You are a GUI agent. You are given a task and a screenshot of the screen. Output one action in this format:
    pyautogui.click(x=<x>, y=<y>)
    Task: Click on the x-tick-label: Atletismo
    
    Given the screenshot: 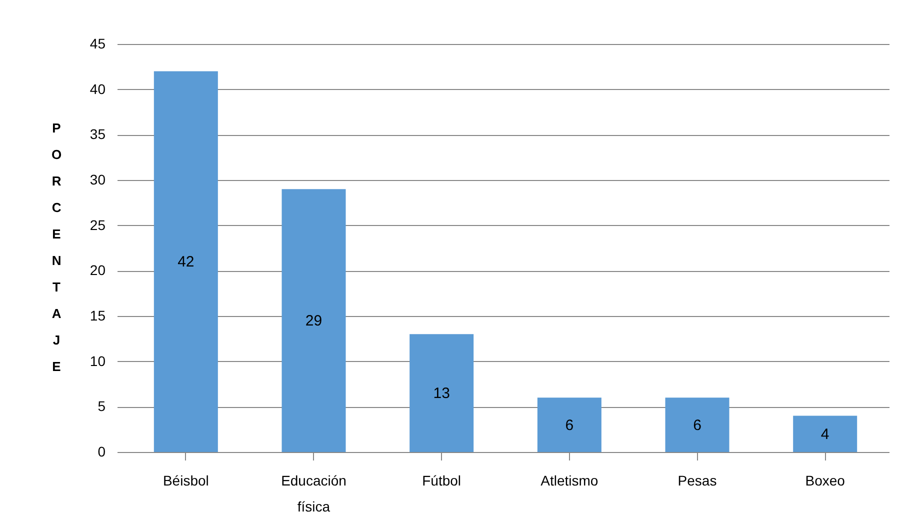 What is the action you would take?
    pyautogui.click(x=569, y=480)
    